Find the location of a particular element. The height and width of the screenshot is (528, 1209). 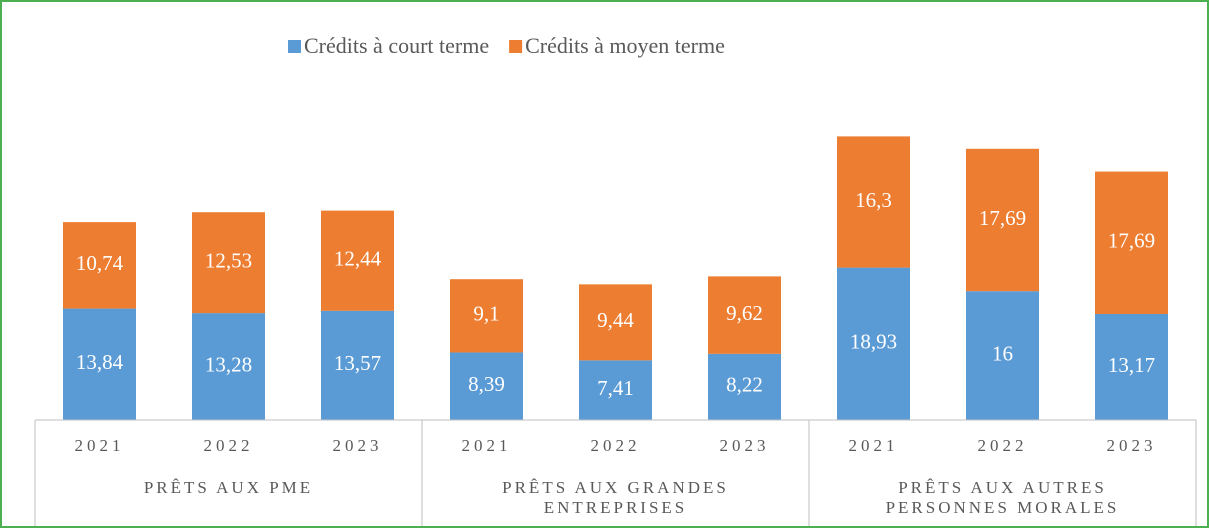

legend-label: Crédits à court terme is located at coordinates (396, 45).